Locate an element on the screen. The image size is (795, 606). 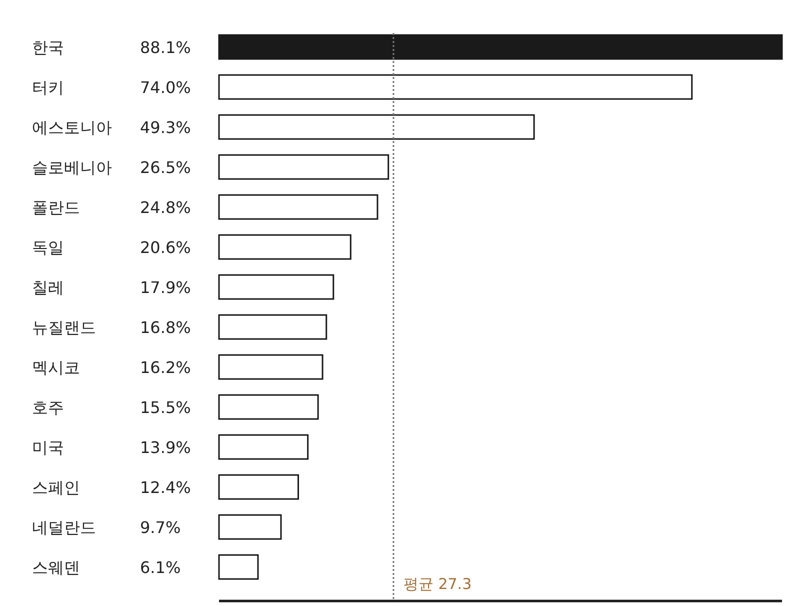
category: 한국 is located at coordinates (48, 47).